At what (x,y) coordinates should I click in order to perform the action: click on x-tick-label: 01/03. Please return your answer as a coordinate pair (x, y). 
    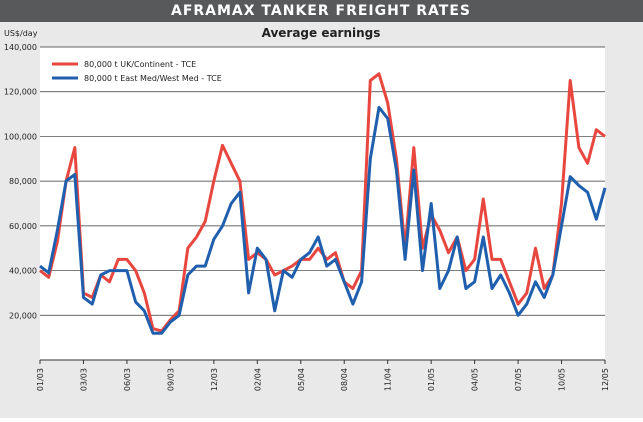
    Looking at the image, I should click on (40, 379).